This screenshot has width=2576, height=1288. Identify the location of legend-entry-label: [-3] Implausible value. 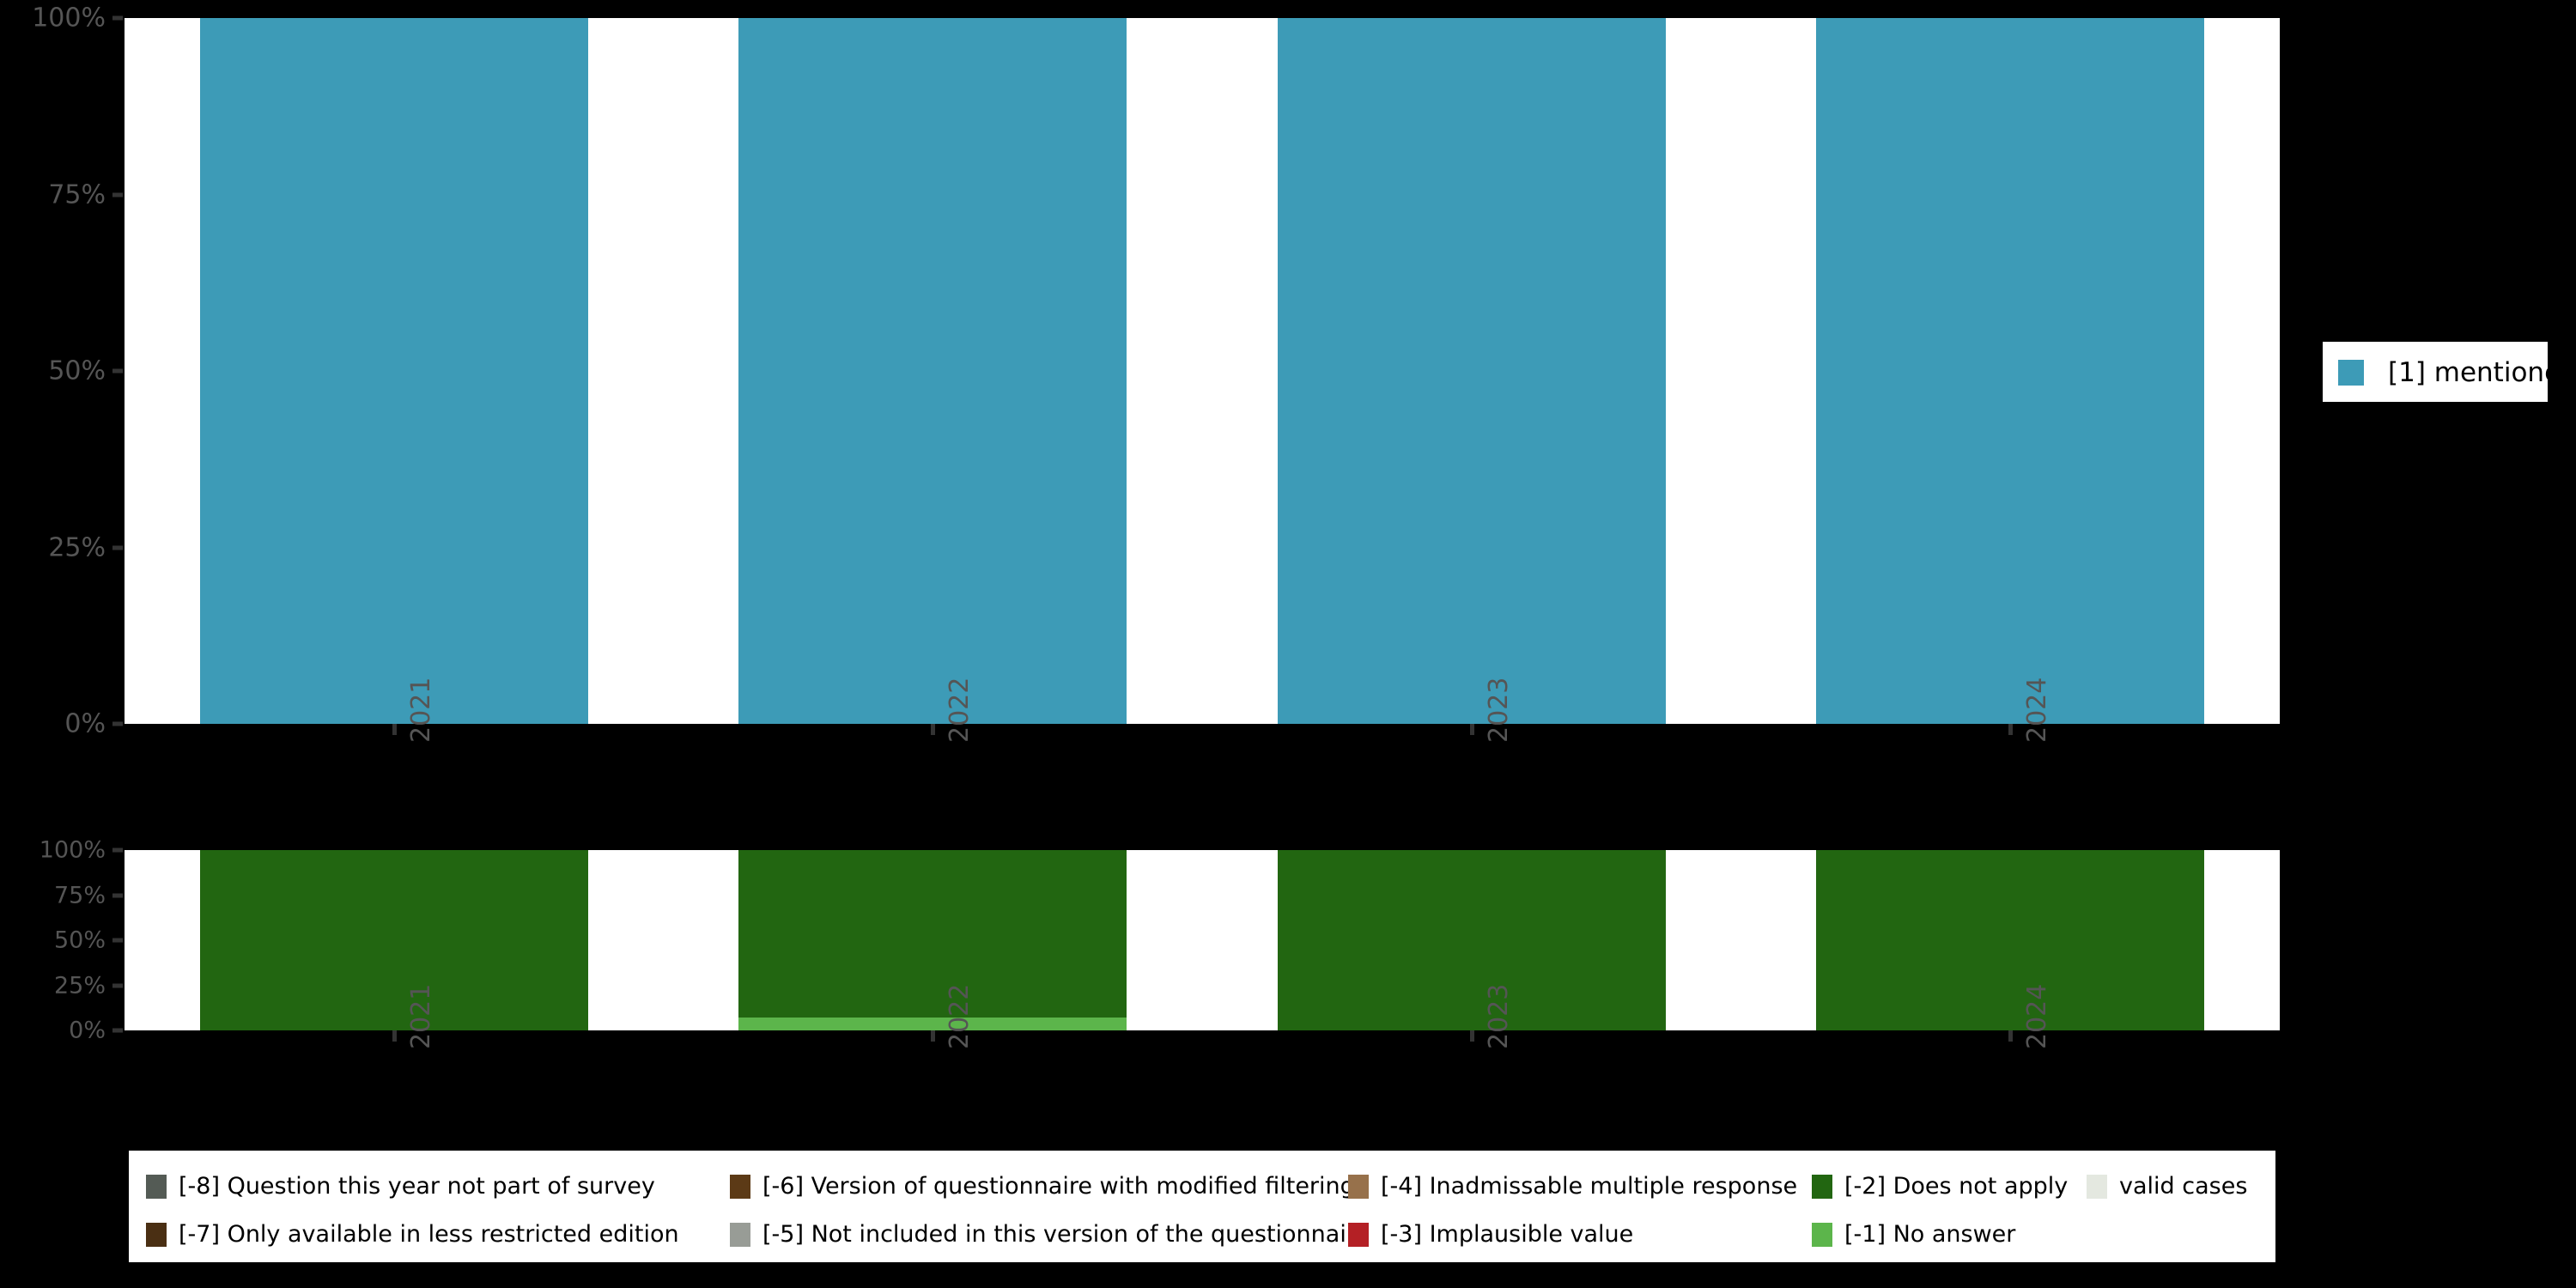
(1507, 1235).